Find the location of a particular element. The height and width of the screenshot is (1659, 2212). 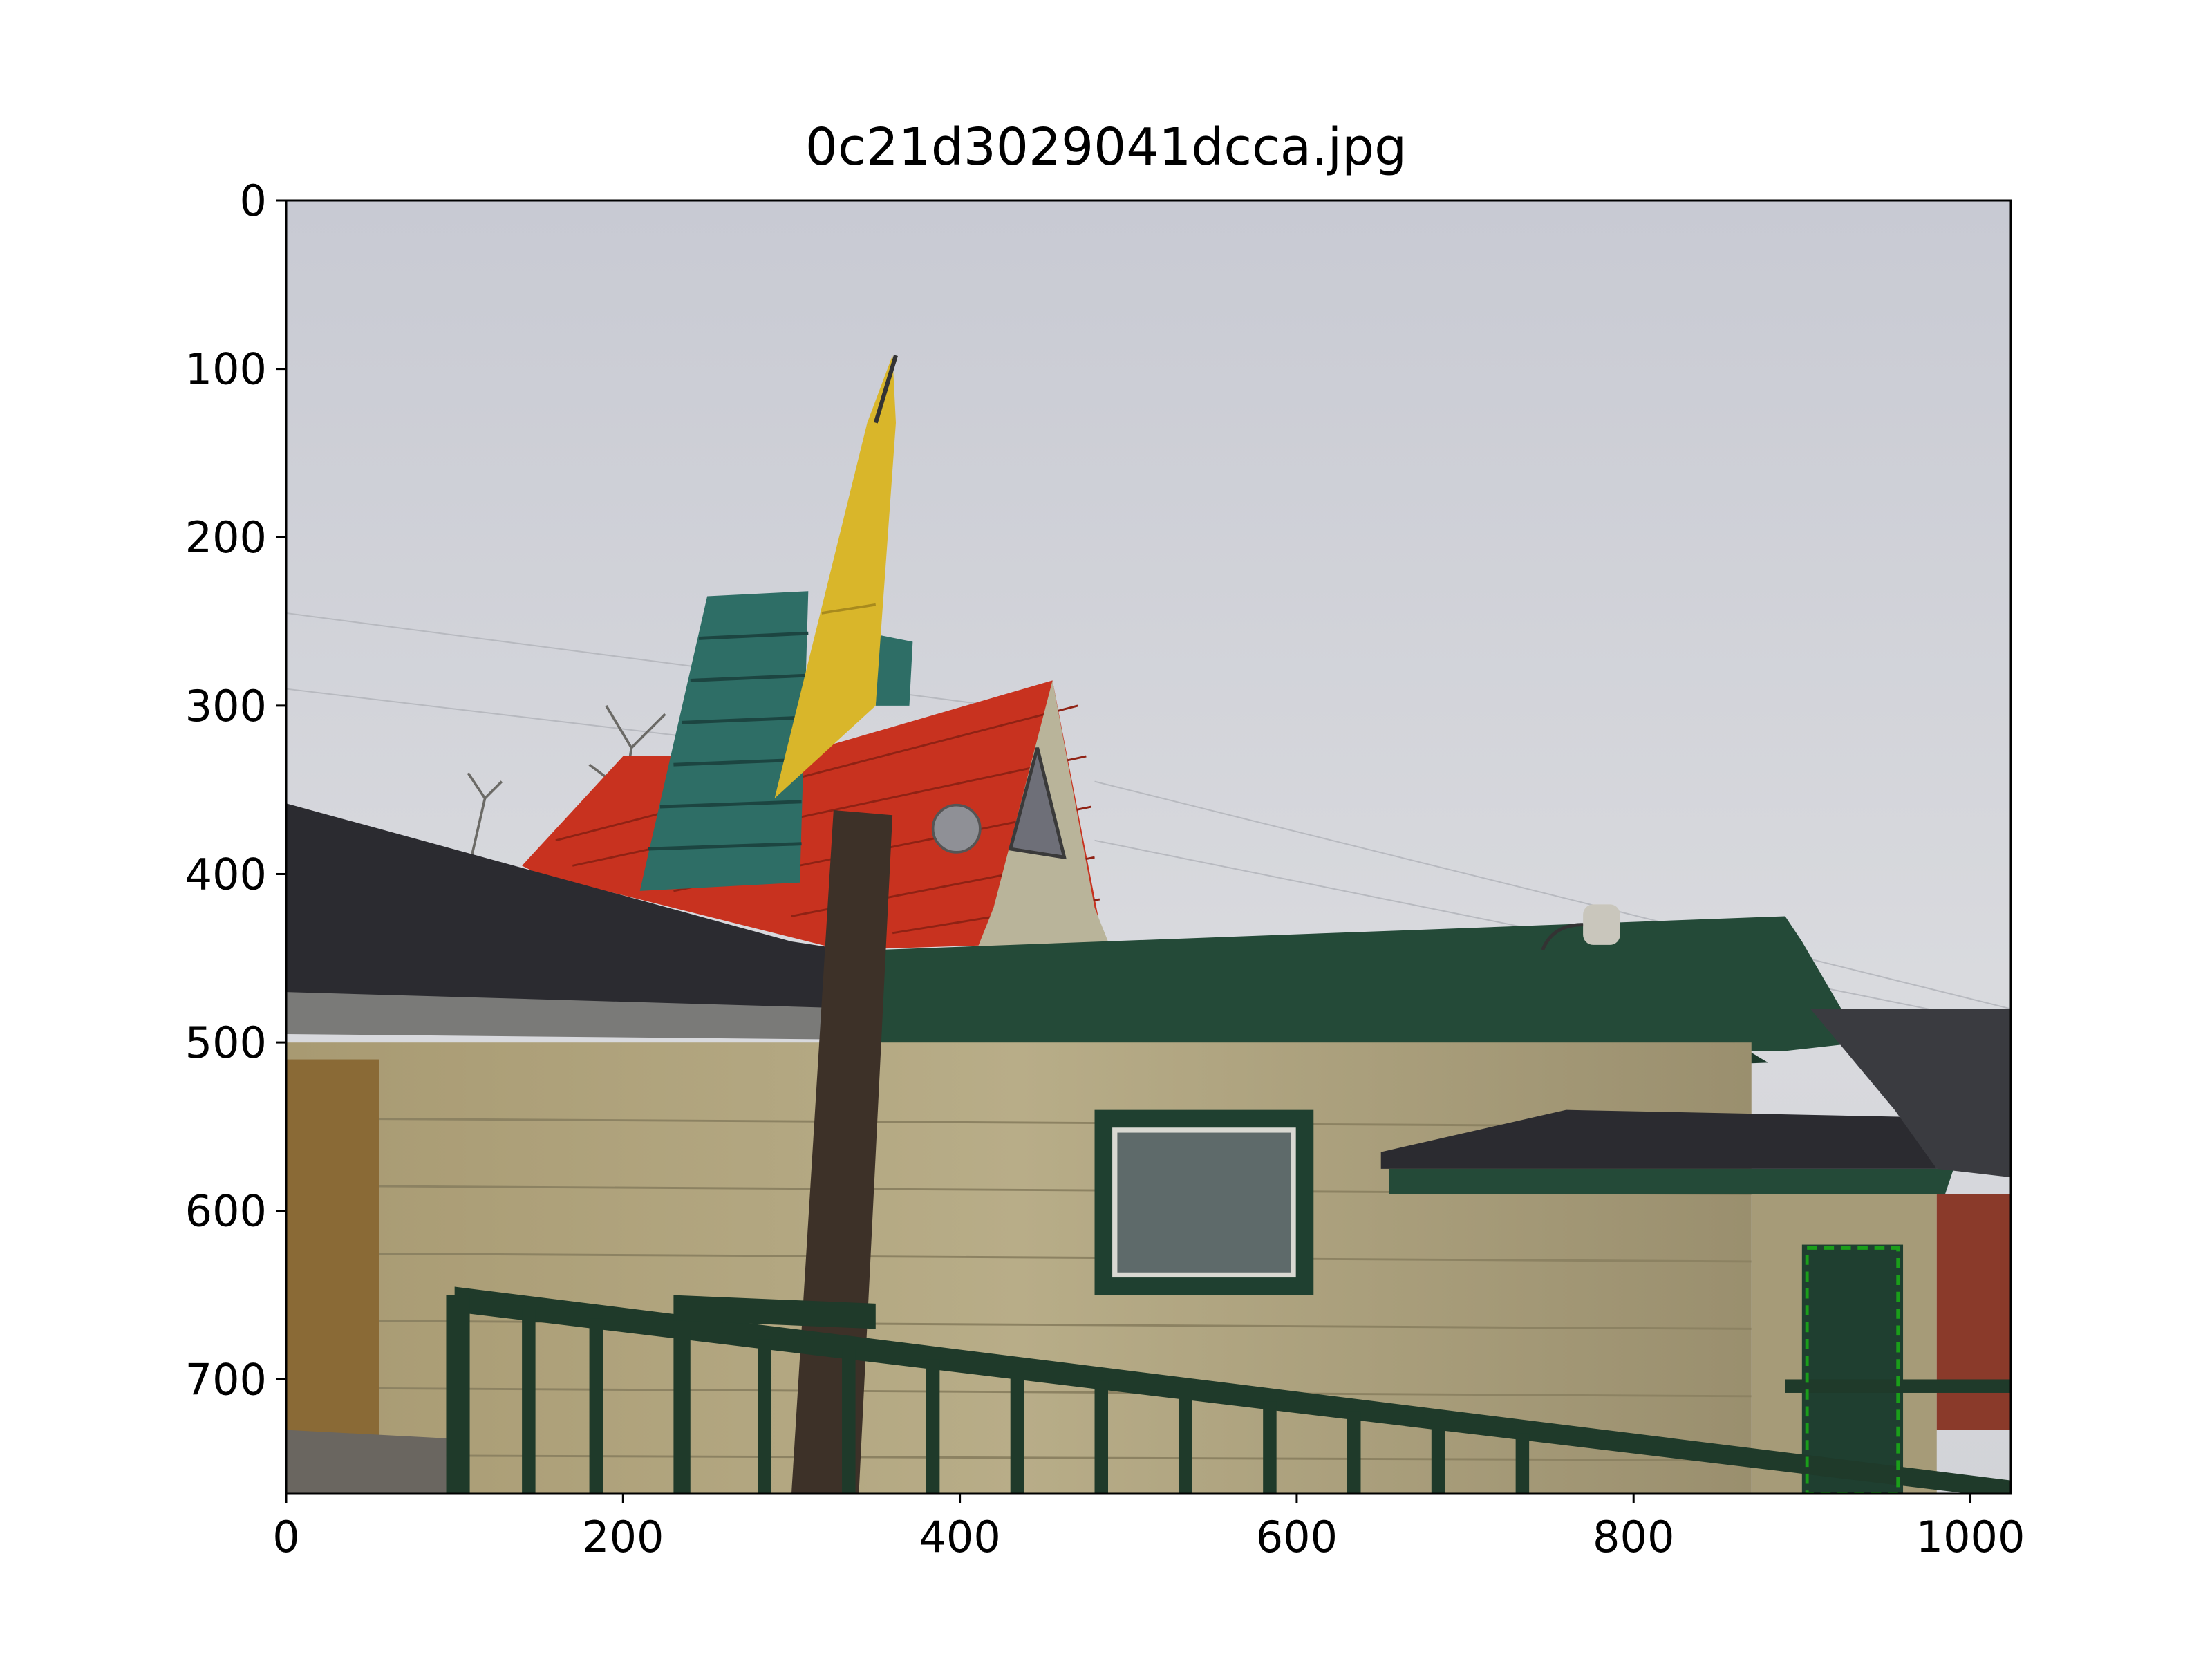

x-tick-label: 200 is located at coordinates (623, 1537).